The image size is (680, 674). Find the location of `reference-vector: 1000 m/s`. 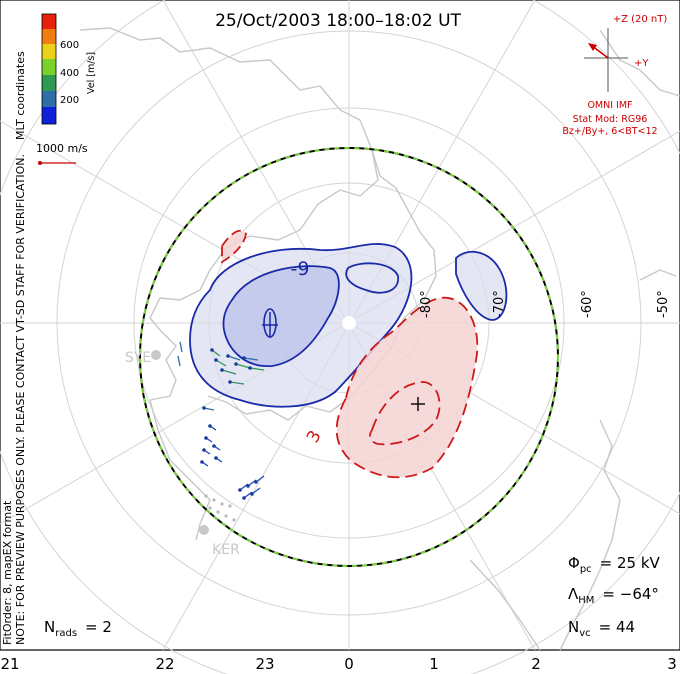

reference-vector: 1000 m/s is located at coordinates (62, 153).